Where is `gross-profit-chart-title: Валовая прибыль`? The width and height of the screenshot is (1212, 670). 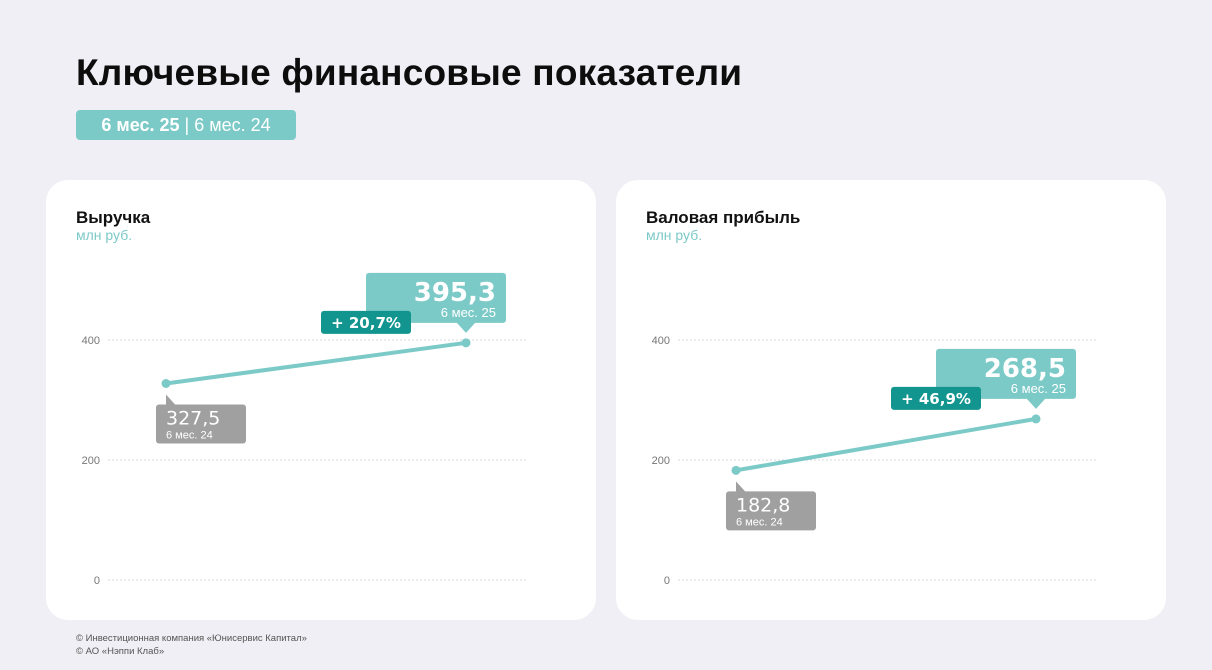
gross-profit-chart-title: Валовая прибыль is located at coordinates (723, 217).